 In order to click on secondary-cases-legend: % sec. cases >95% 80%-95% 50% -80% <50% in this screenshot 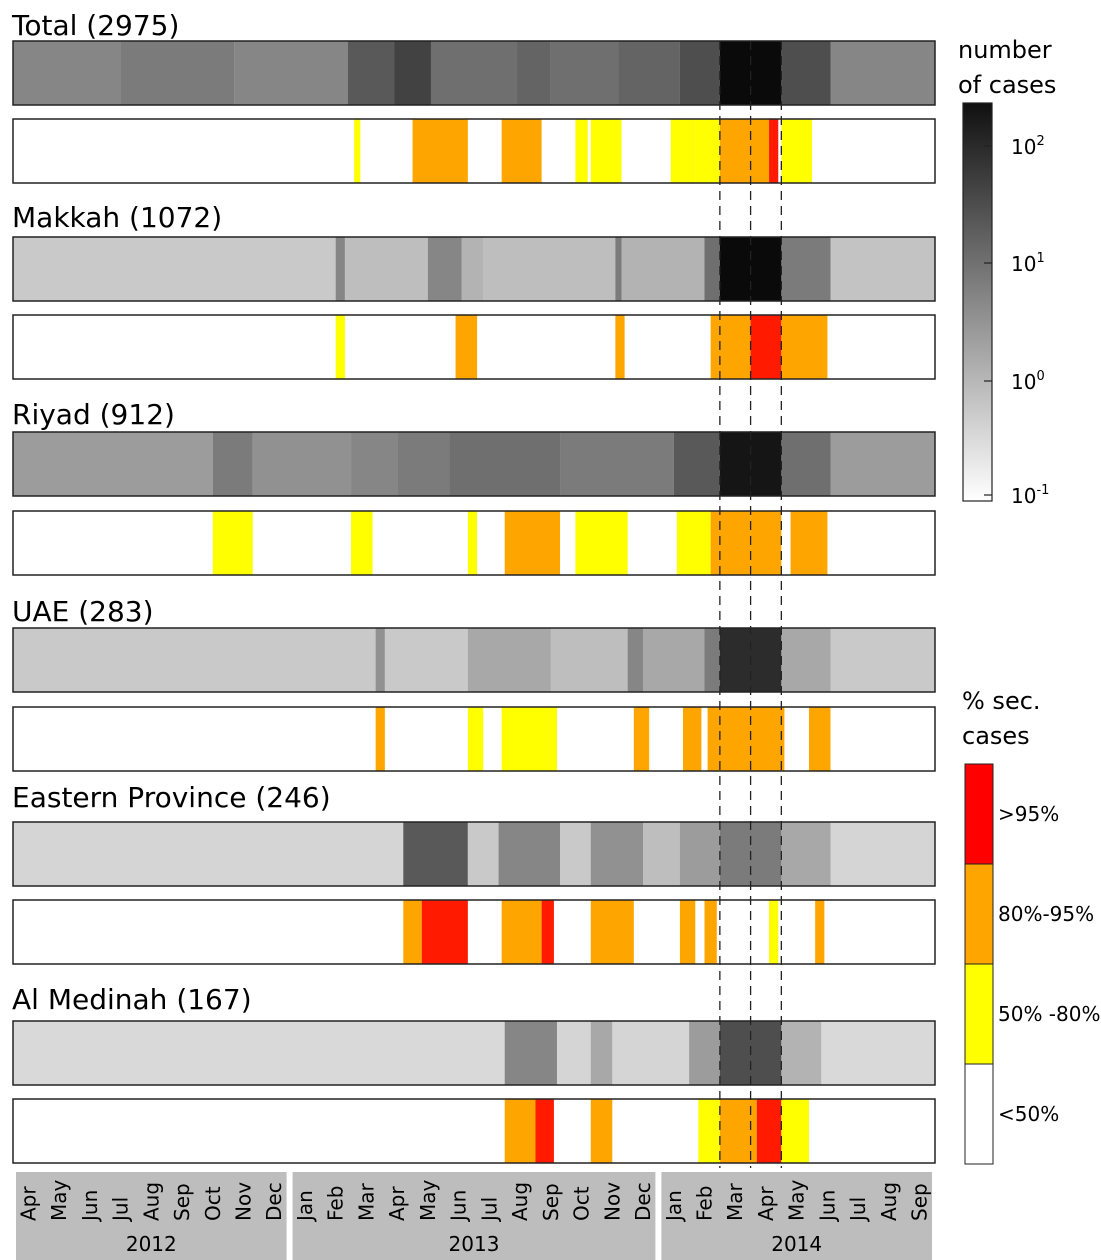, I will do `click(1031, 926)`.